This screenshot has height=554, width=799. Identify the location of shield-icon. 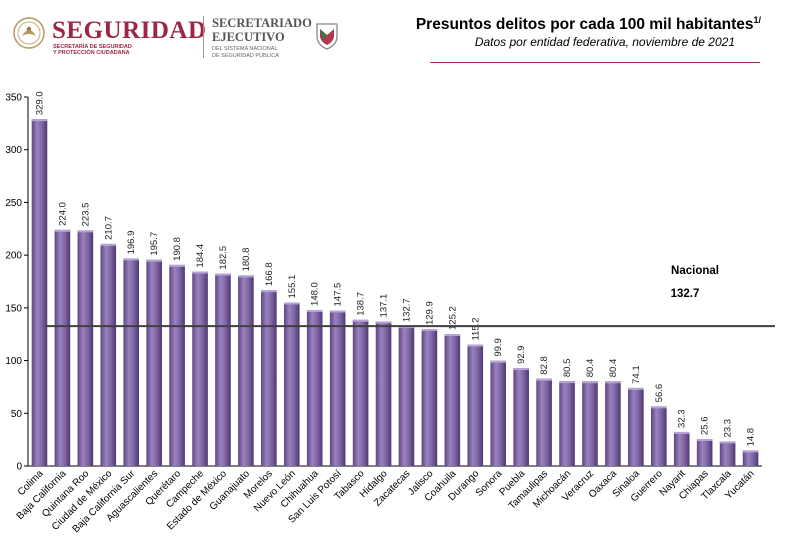
(327, 36).